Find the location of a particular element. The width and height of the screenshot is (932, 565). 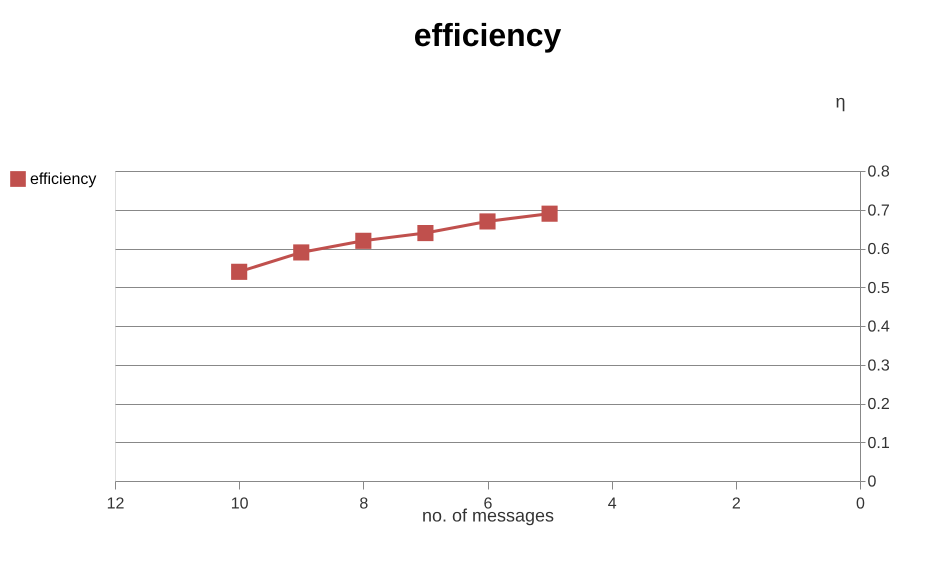

y-tick-label: 0.2 is located at coordinates (879, 404).